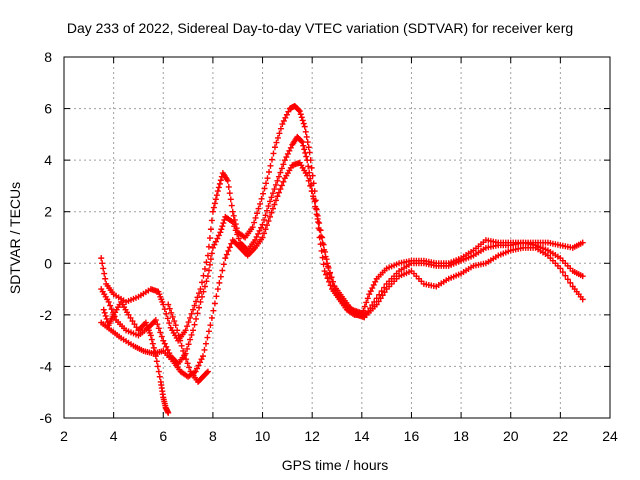  Describe the element at coordinates (136, 357) in the screenshot. I see `series-track-d` at that location.